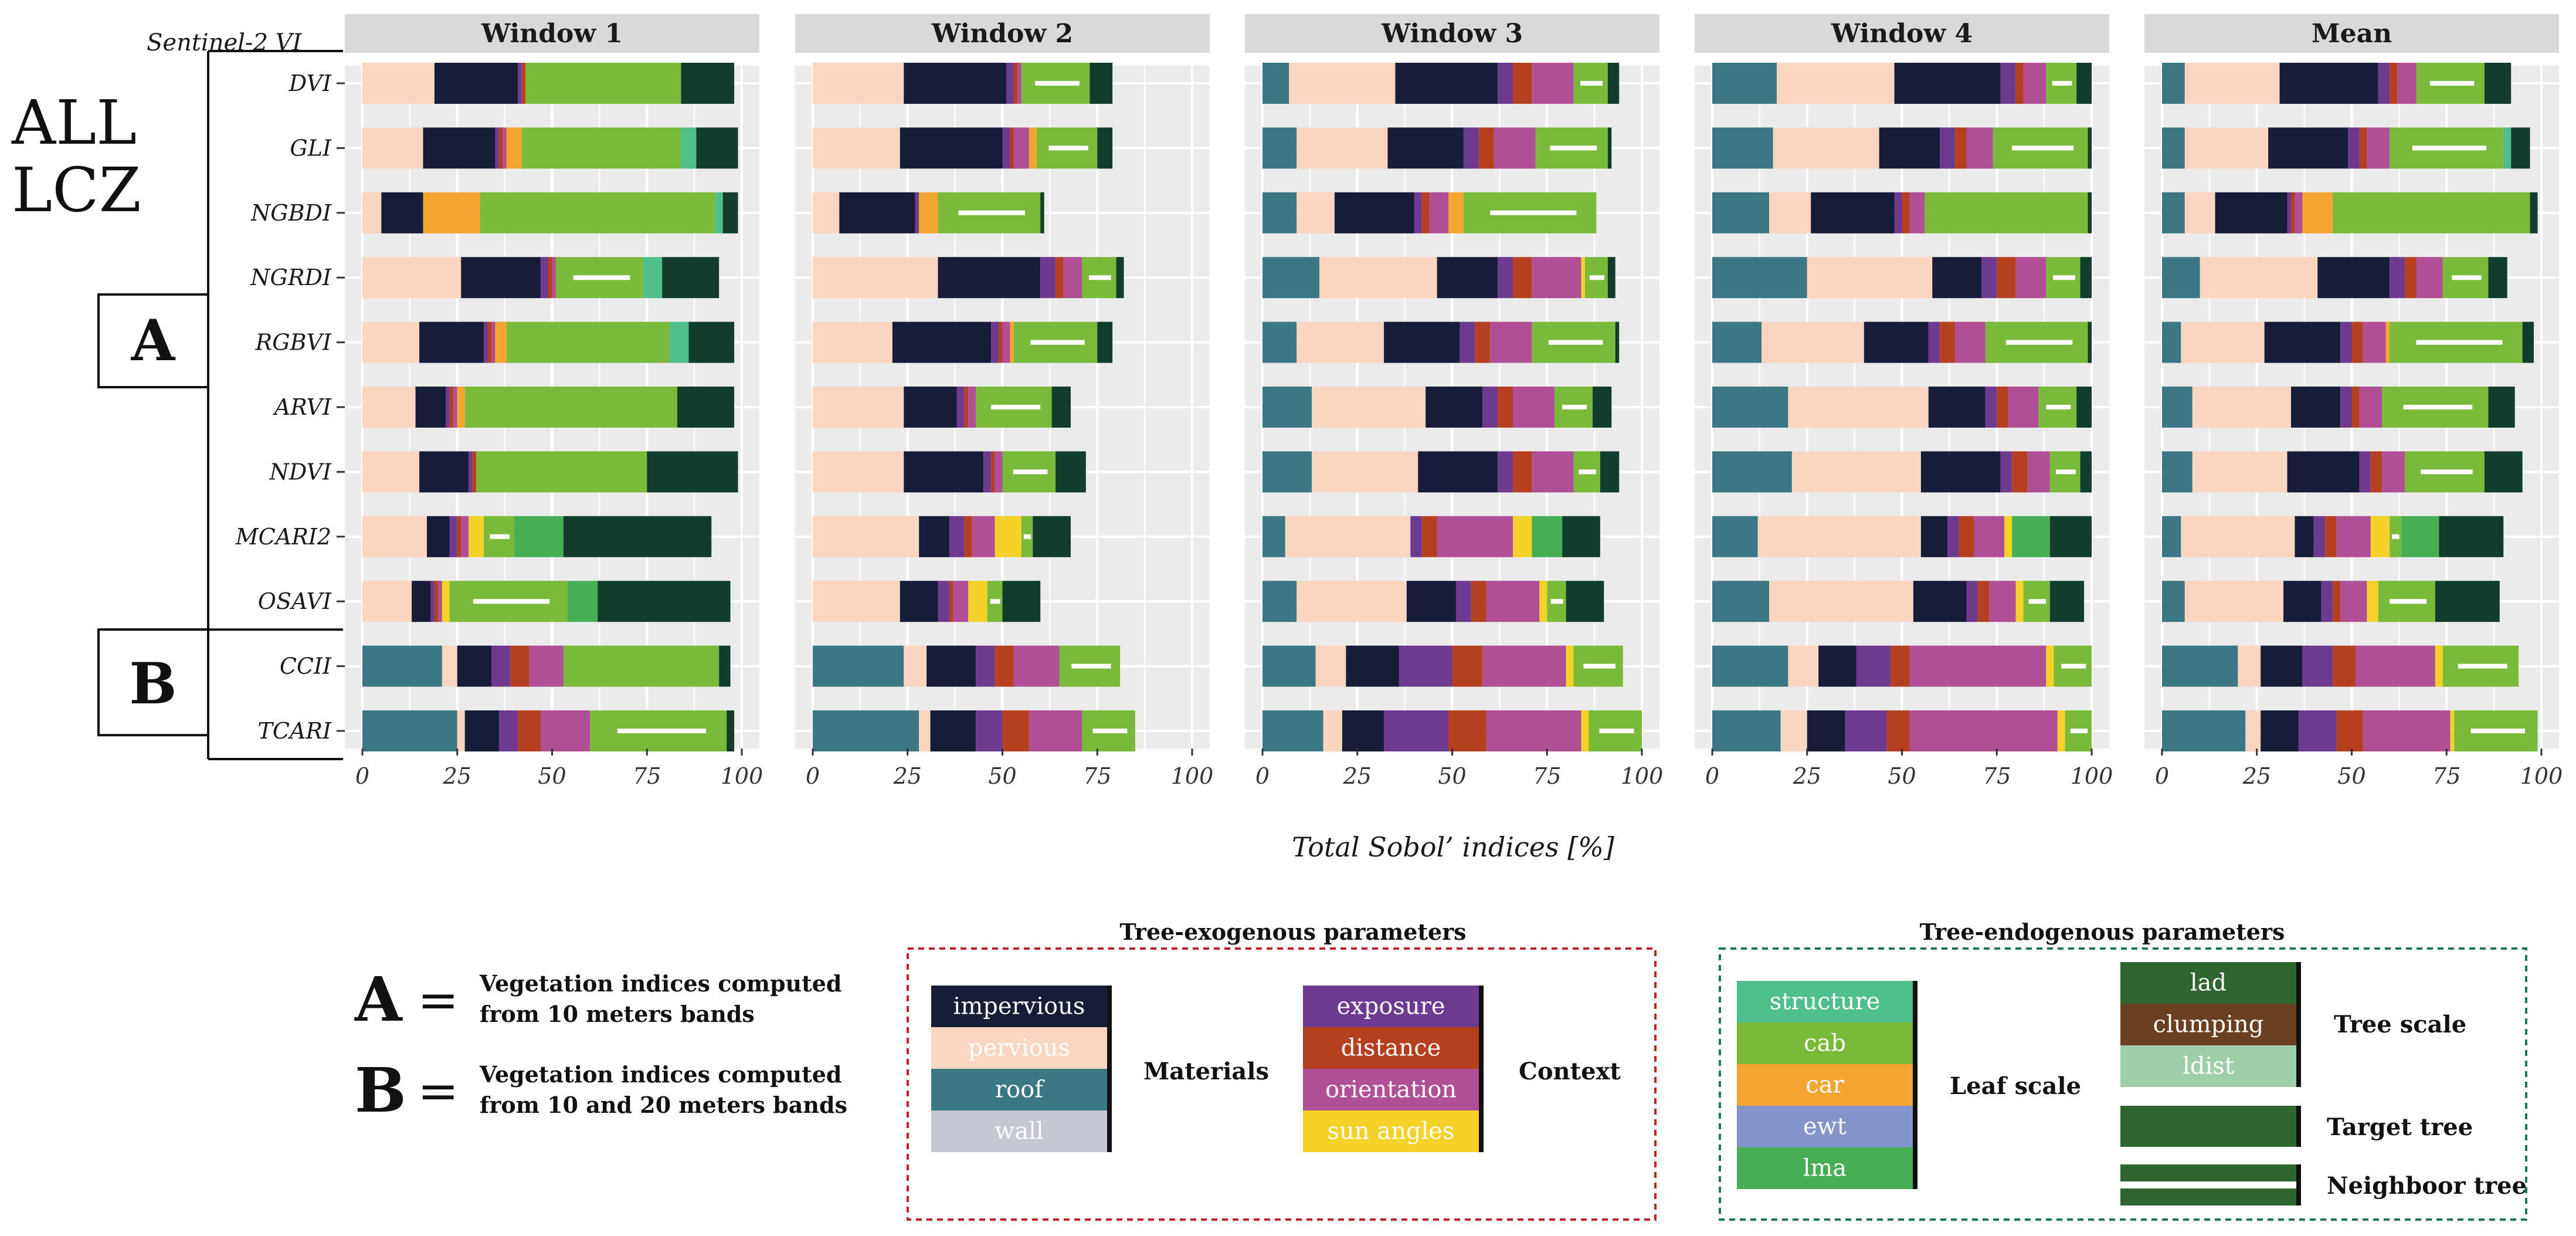 The width and height of the screenshot is (2576, 1236). I want to click on target-tree-key, so click(2208, 1126).